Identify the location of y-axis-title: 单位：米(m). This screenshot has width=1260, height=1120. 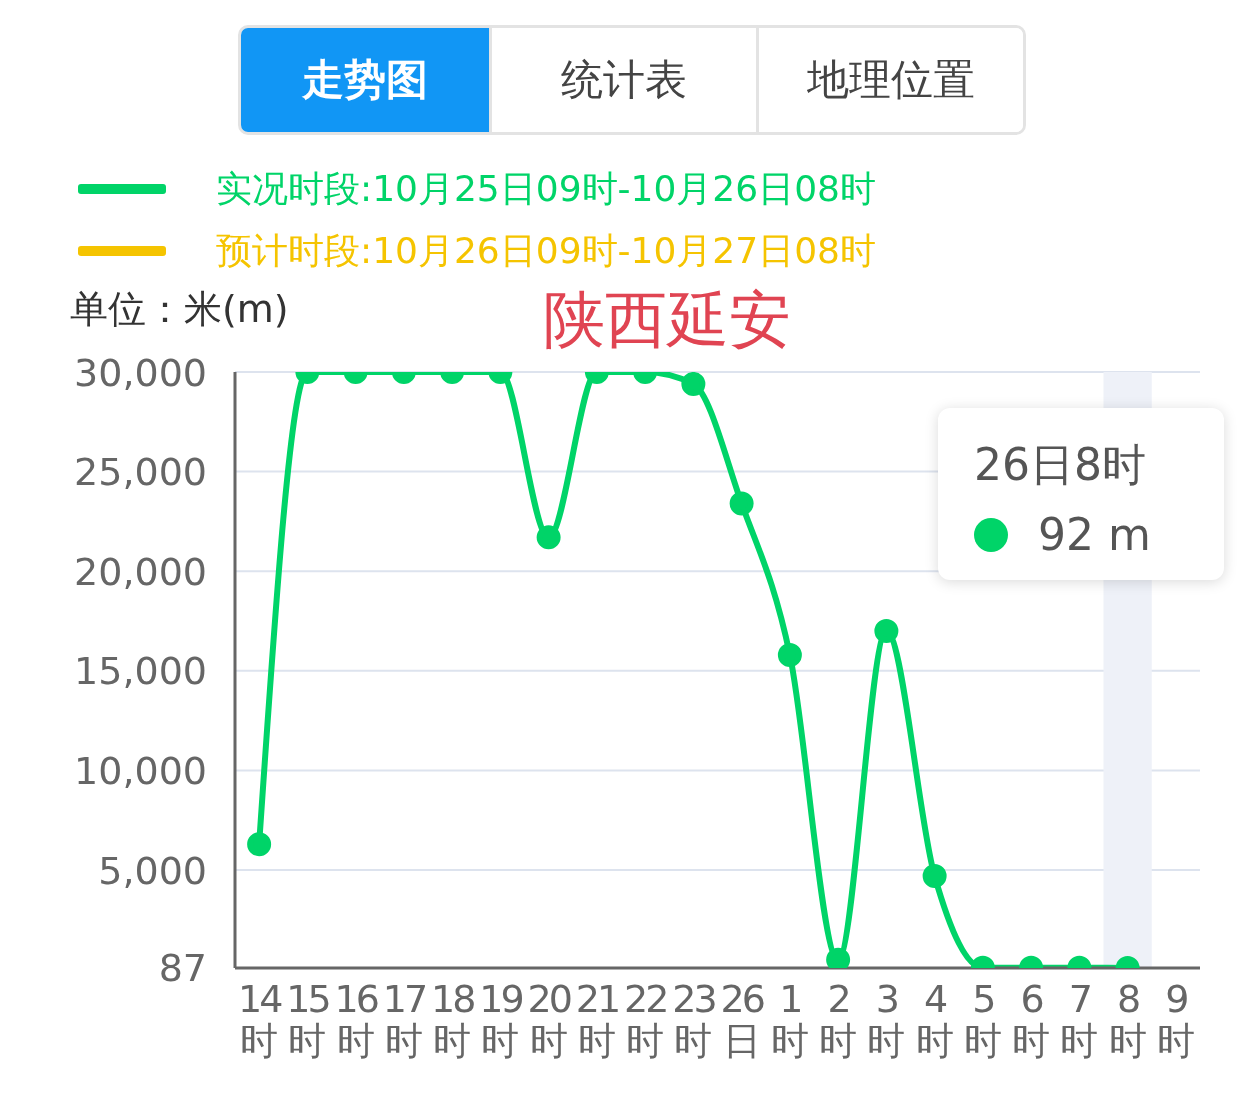
(179, 309).